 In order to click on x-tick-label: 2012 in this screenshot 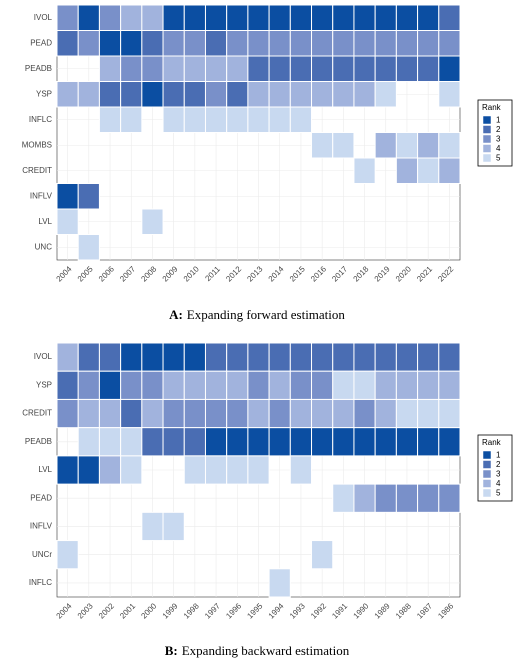, I will do `click(233, 273)`.